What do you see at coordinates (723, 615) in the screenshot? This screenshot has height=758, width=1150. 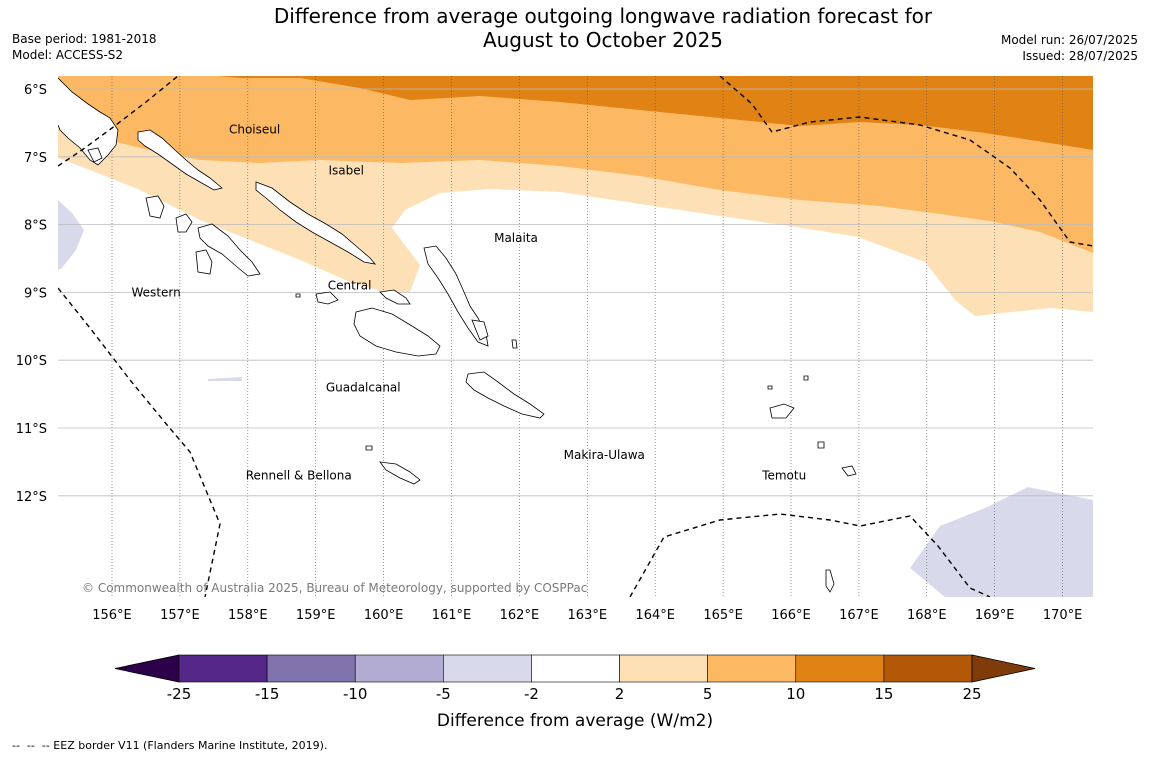 I see `longitude-tick-label: 165°E` at bounding box center [723, 615].